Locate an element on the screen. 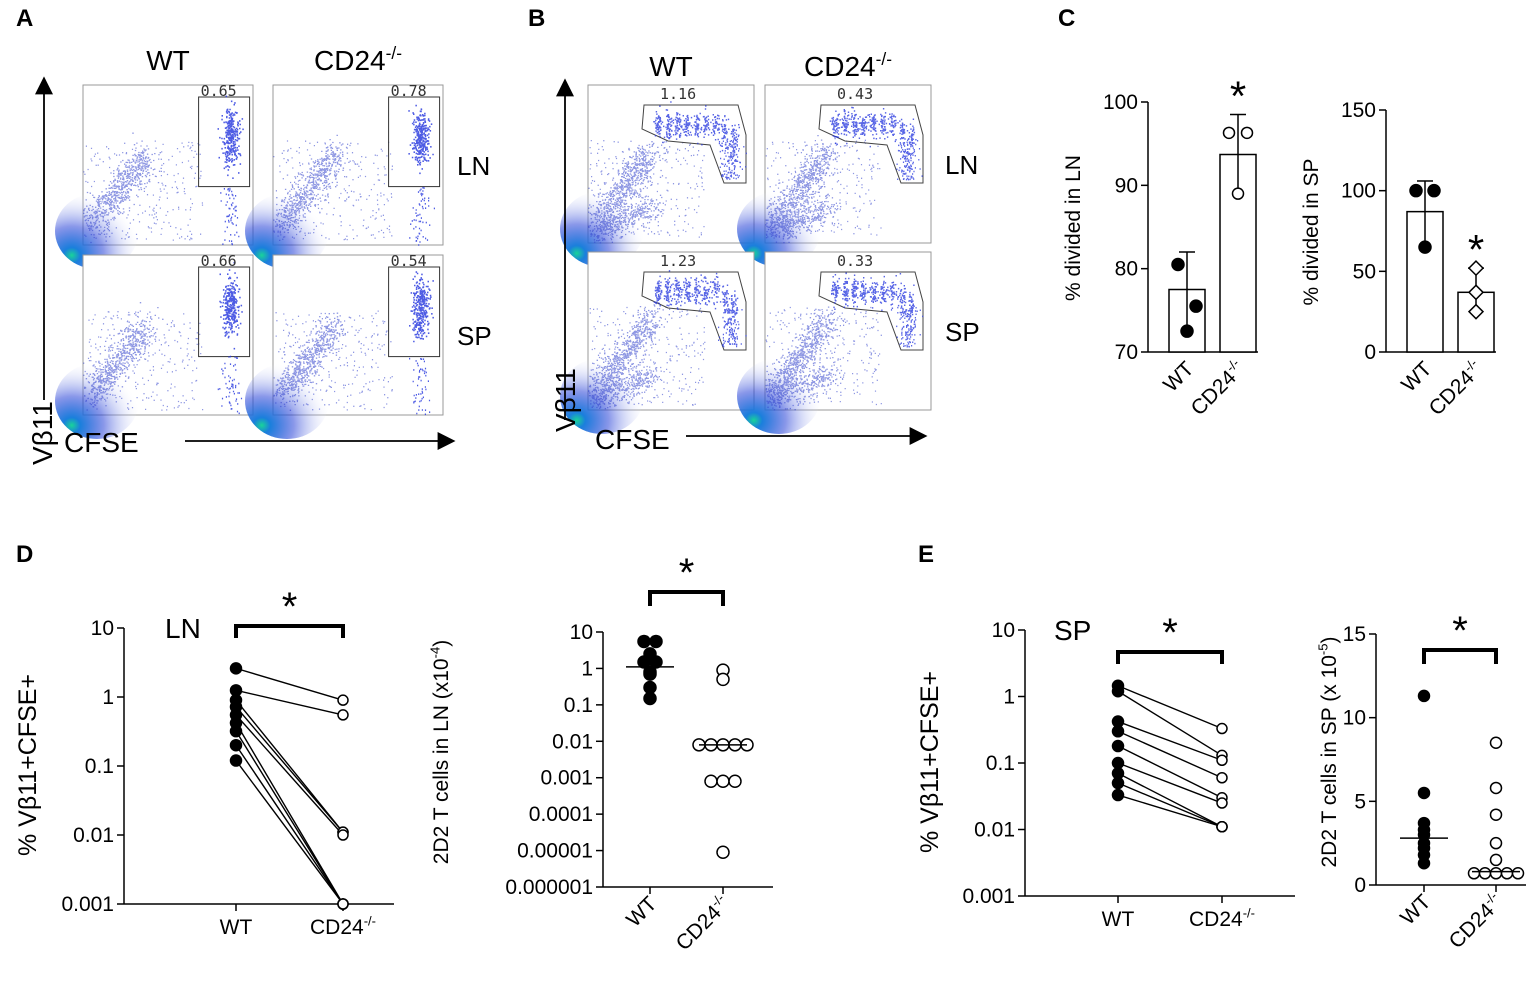  gate-value: 0.43 is located at coordinates (855, 94).